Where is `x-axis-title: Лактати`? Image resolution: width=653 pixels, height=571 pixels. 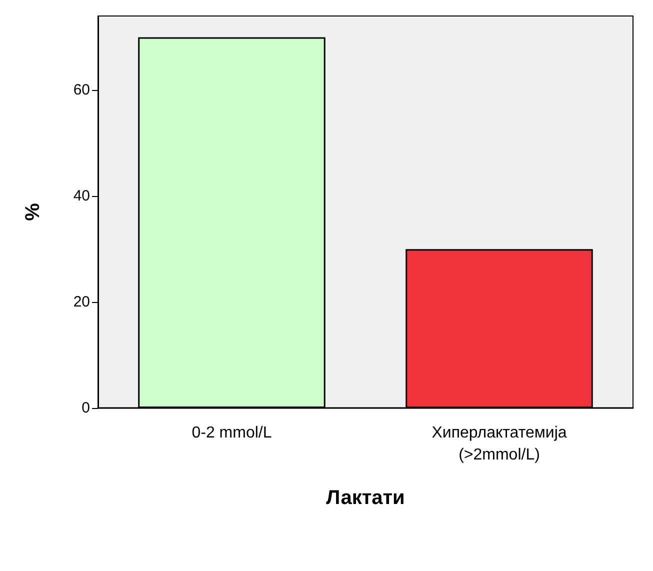
x-axis-title: Лактати is located at coordinates (365, 498).